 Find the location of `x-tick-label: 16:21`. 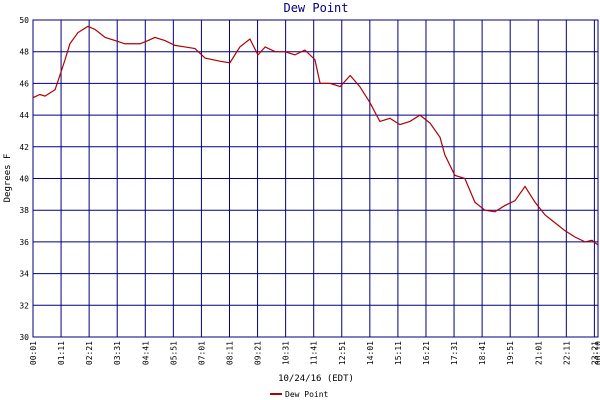

x-tick-label: 16:21 is located at coordinates (426, 353).